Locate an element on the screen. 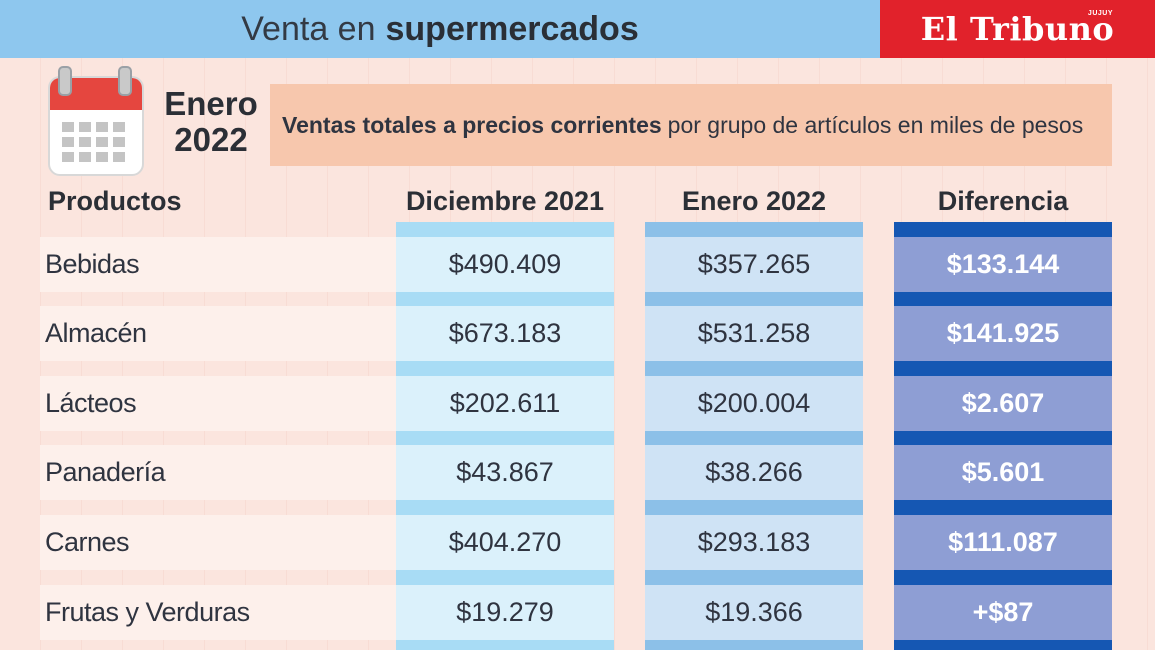  cell-diferencia: $133.144 is located at coordinates (1003, 264).